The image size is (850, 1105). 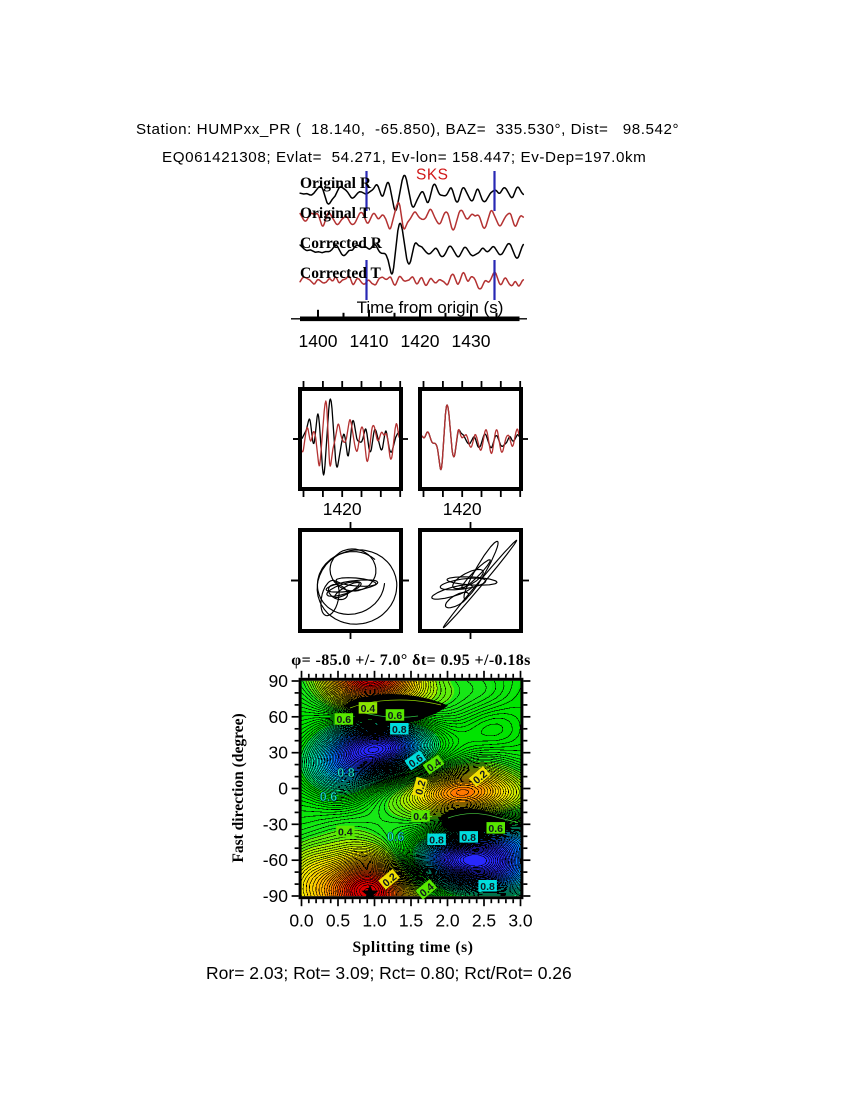 I want to click on svg-text: Original T, so click(x=335, y=213).